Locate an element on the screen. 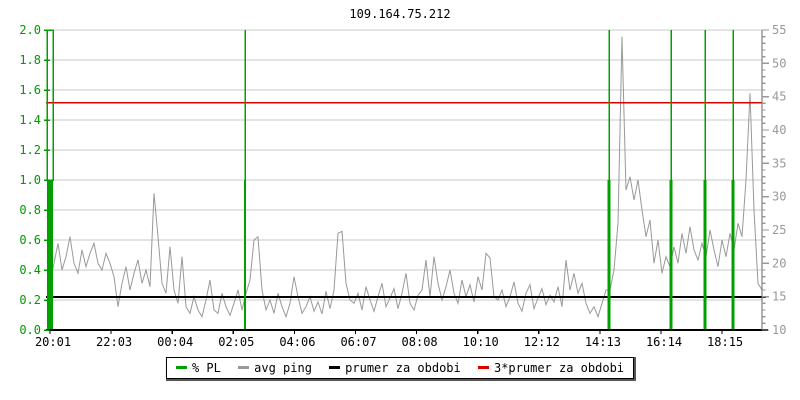 The image size is (800, 400). pl-bar-outline is located at coordinates (50, 105).